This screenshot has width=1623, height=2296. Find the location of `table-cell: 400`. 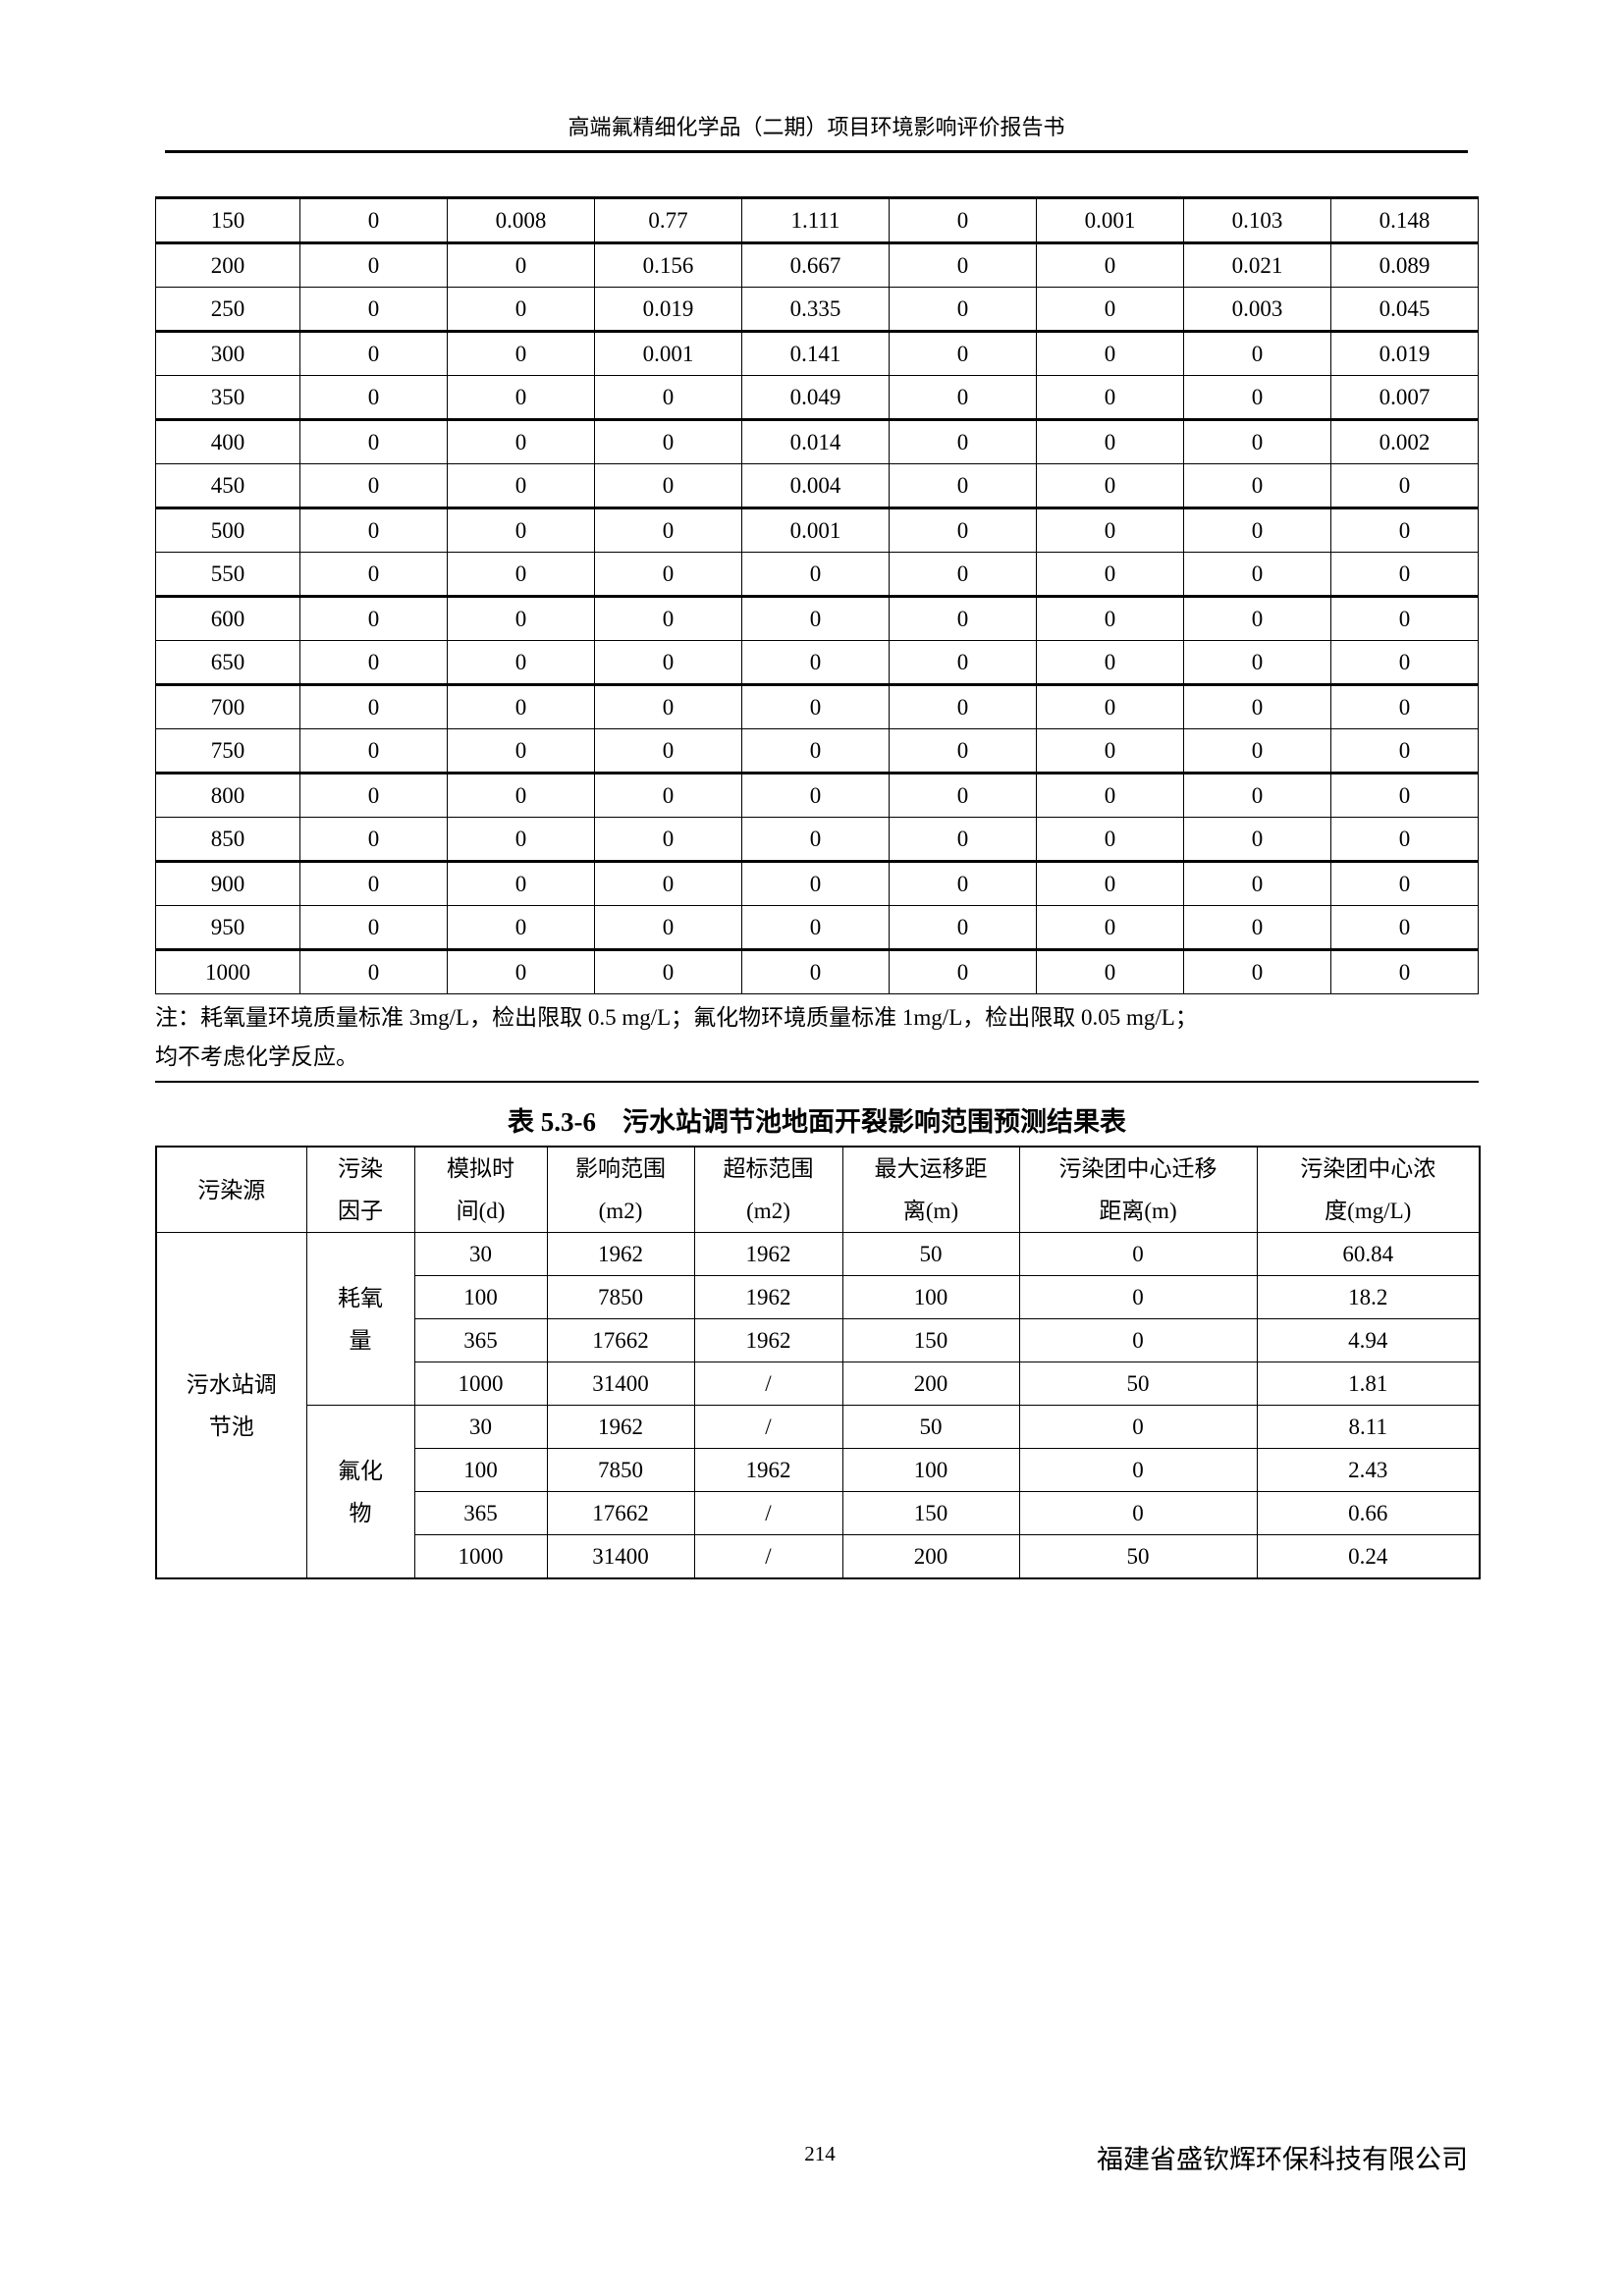

table-cell: 400 is located at coordinates (227, 441).